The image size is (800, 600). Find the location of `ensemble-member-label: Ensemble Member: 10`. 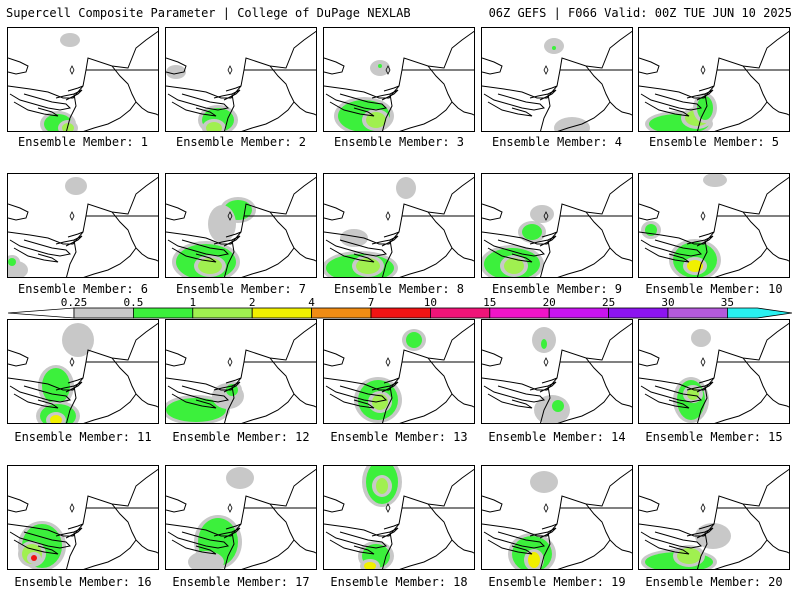

ensemble-member-label: Ensemble Member: 10 is located at coordinates (714, 289).